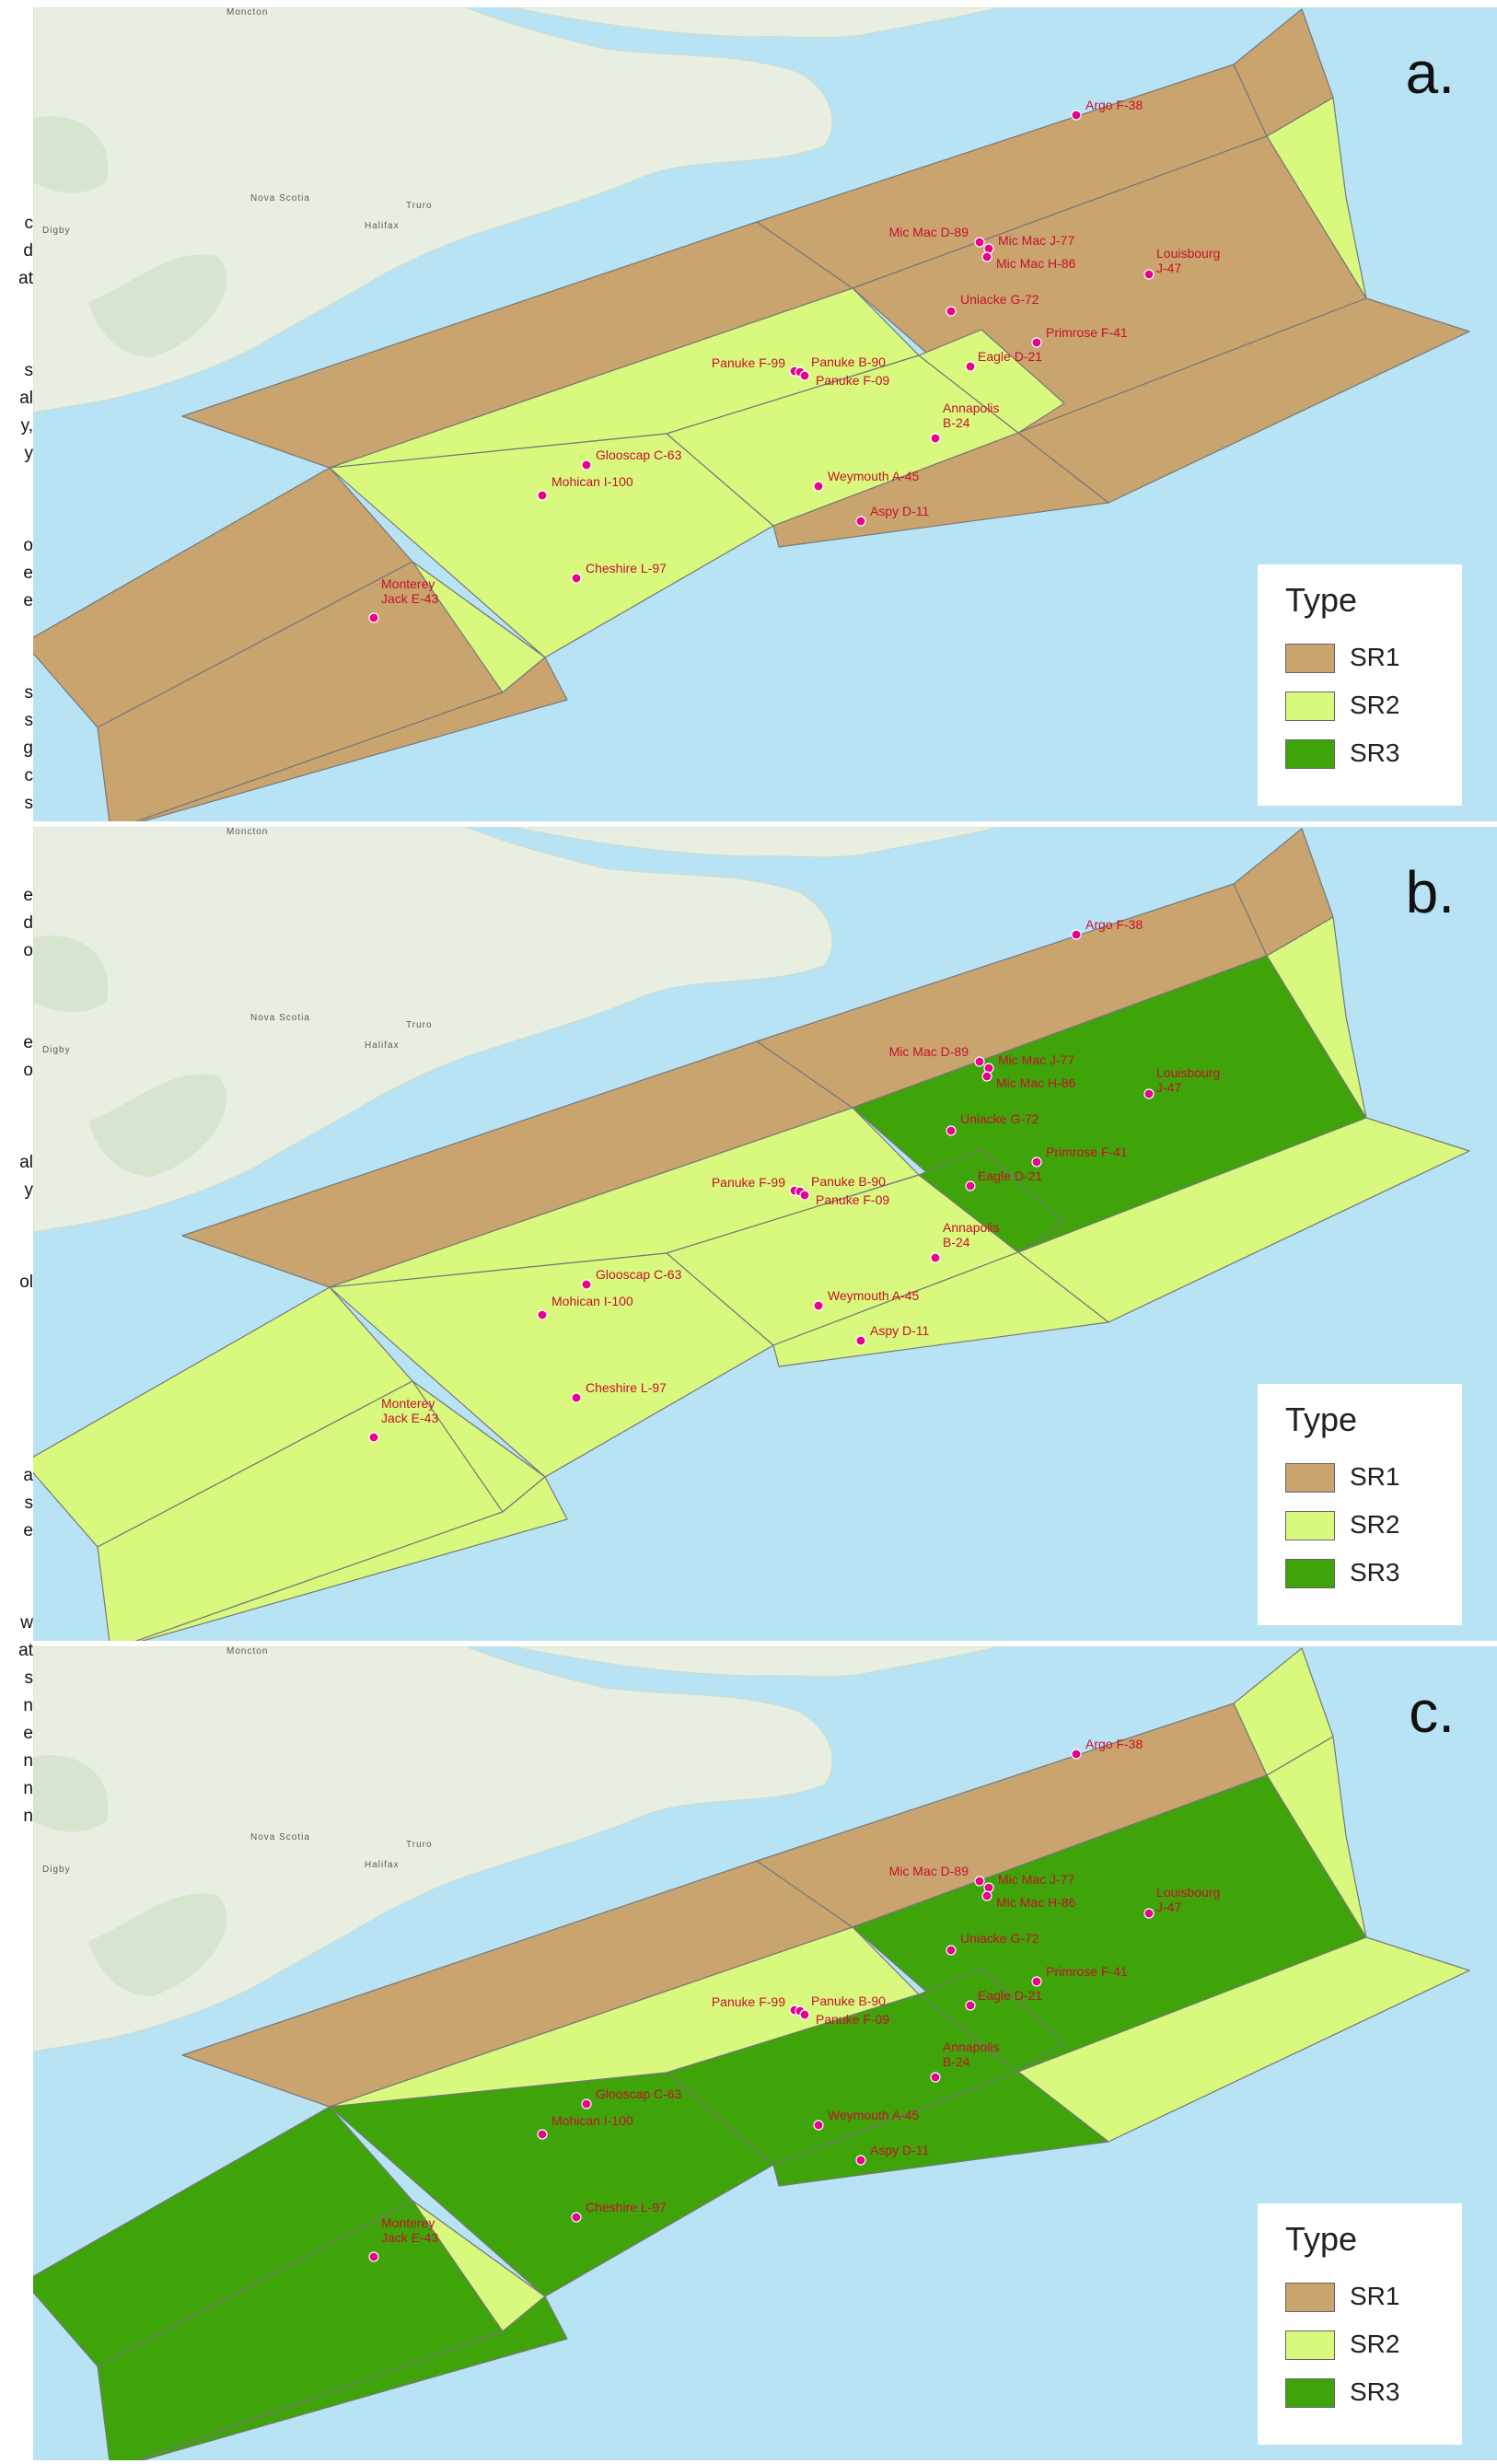  What do you see at coordinates (592, 482) in the screenshot?
I see `well-label-mohican: Mohican I-100` at bounding box center [592, 482].